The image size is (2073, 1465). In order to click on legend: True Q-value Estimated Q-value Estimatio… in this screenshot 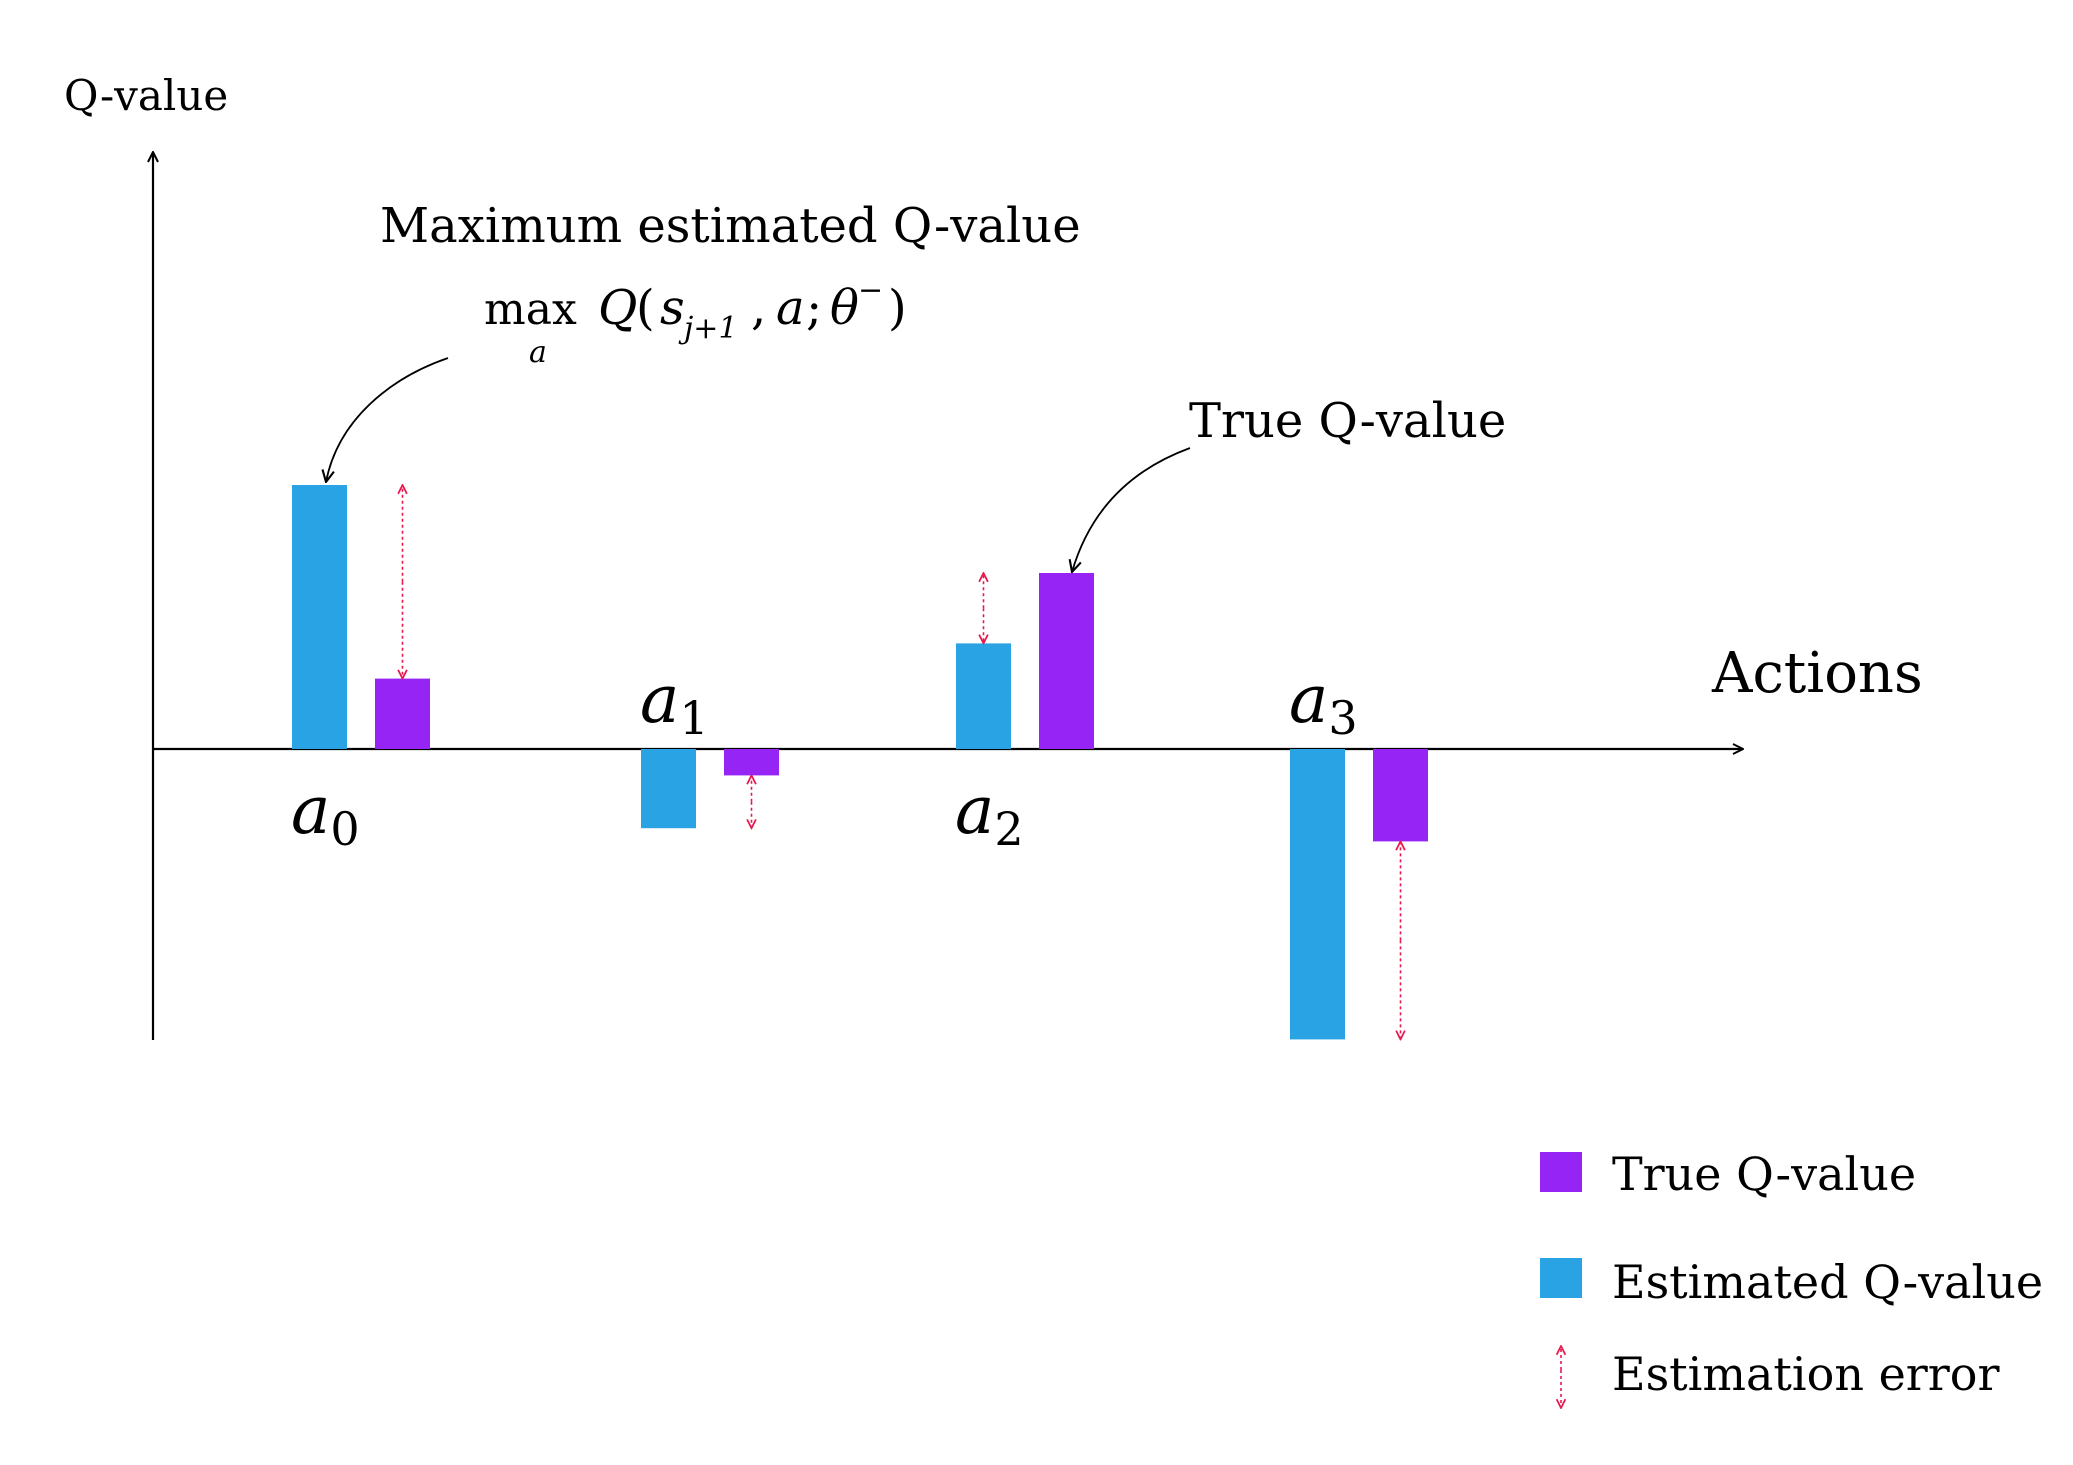, I will do `click(1791, 1277)`.